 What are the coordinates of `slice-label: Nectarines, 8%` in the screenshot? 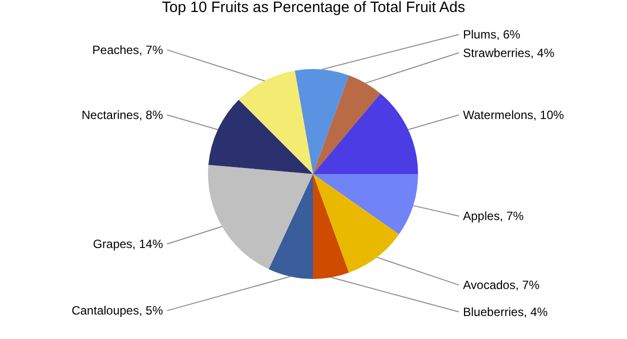 It's located at (123, 115).